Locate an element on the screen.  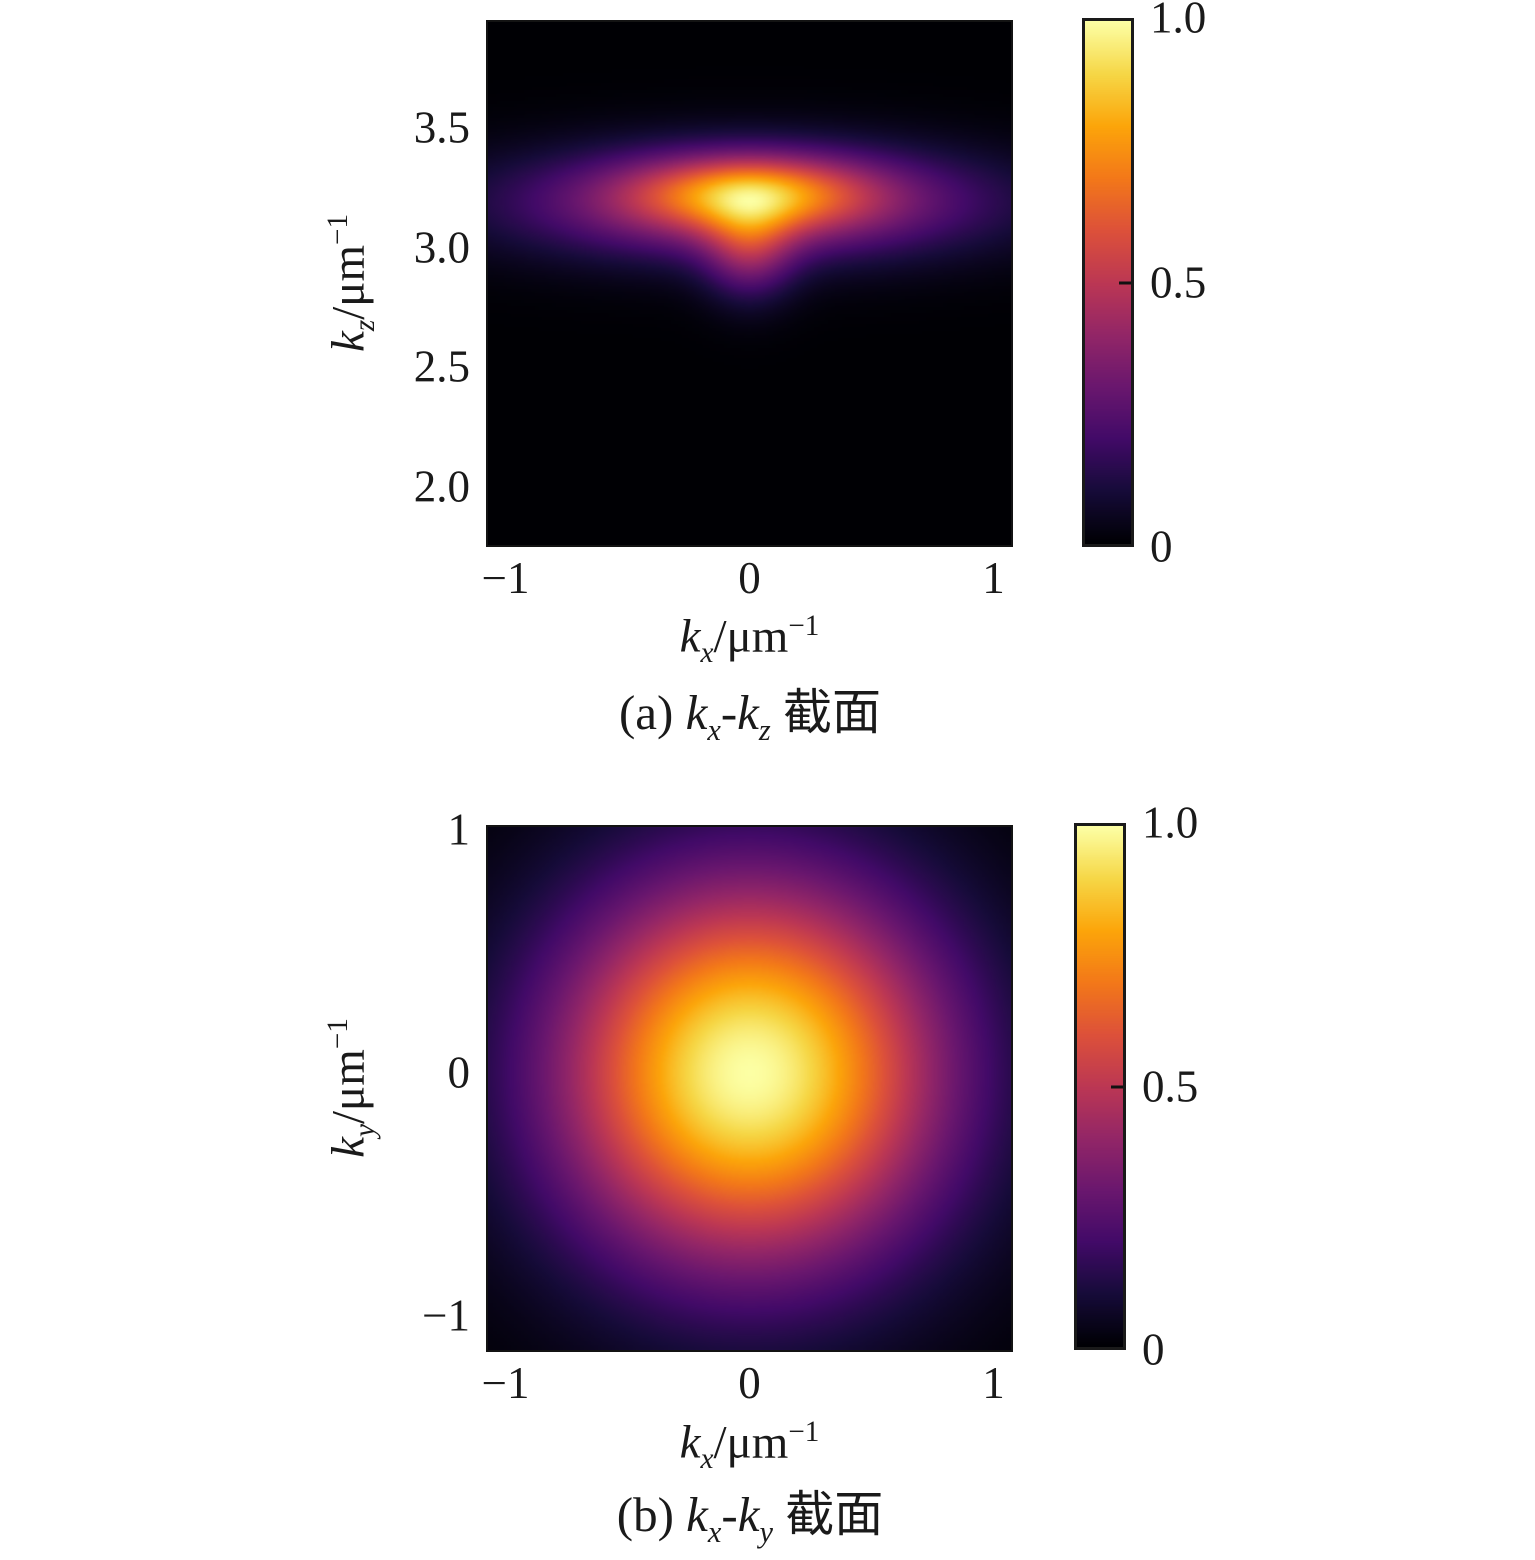
caption-a: (a) kx-kz 截面 is located at coordinates (750, 716).